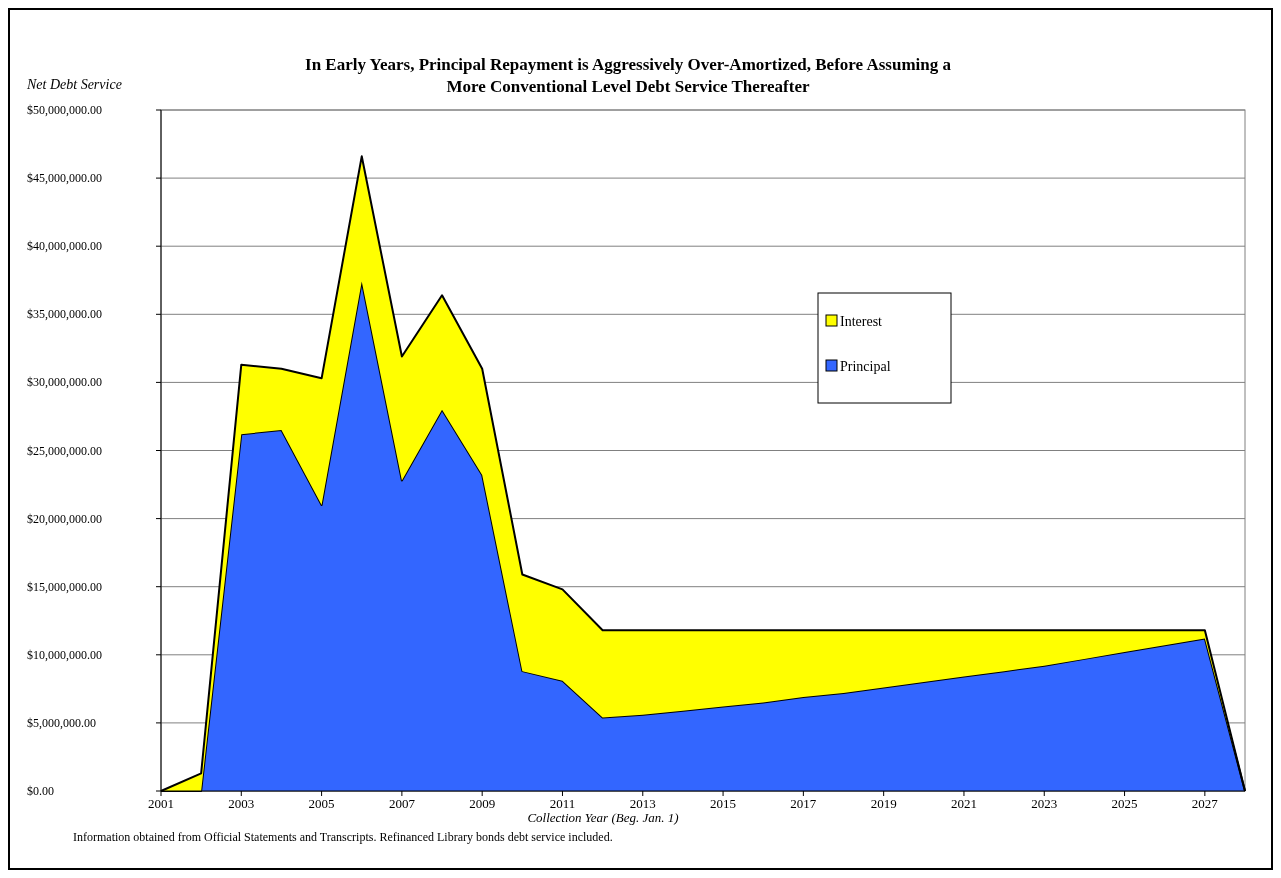 The height and width of the screenshot is (878, 1281). I want to click on y-axis-title: Net Debt Service, so click(74, 84).